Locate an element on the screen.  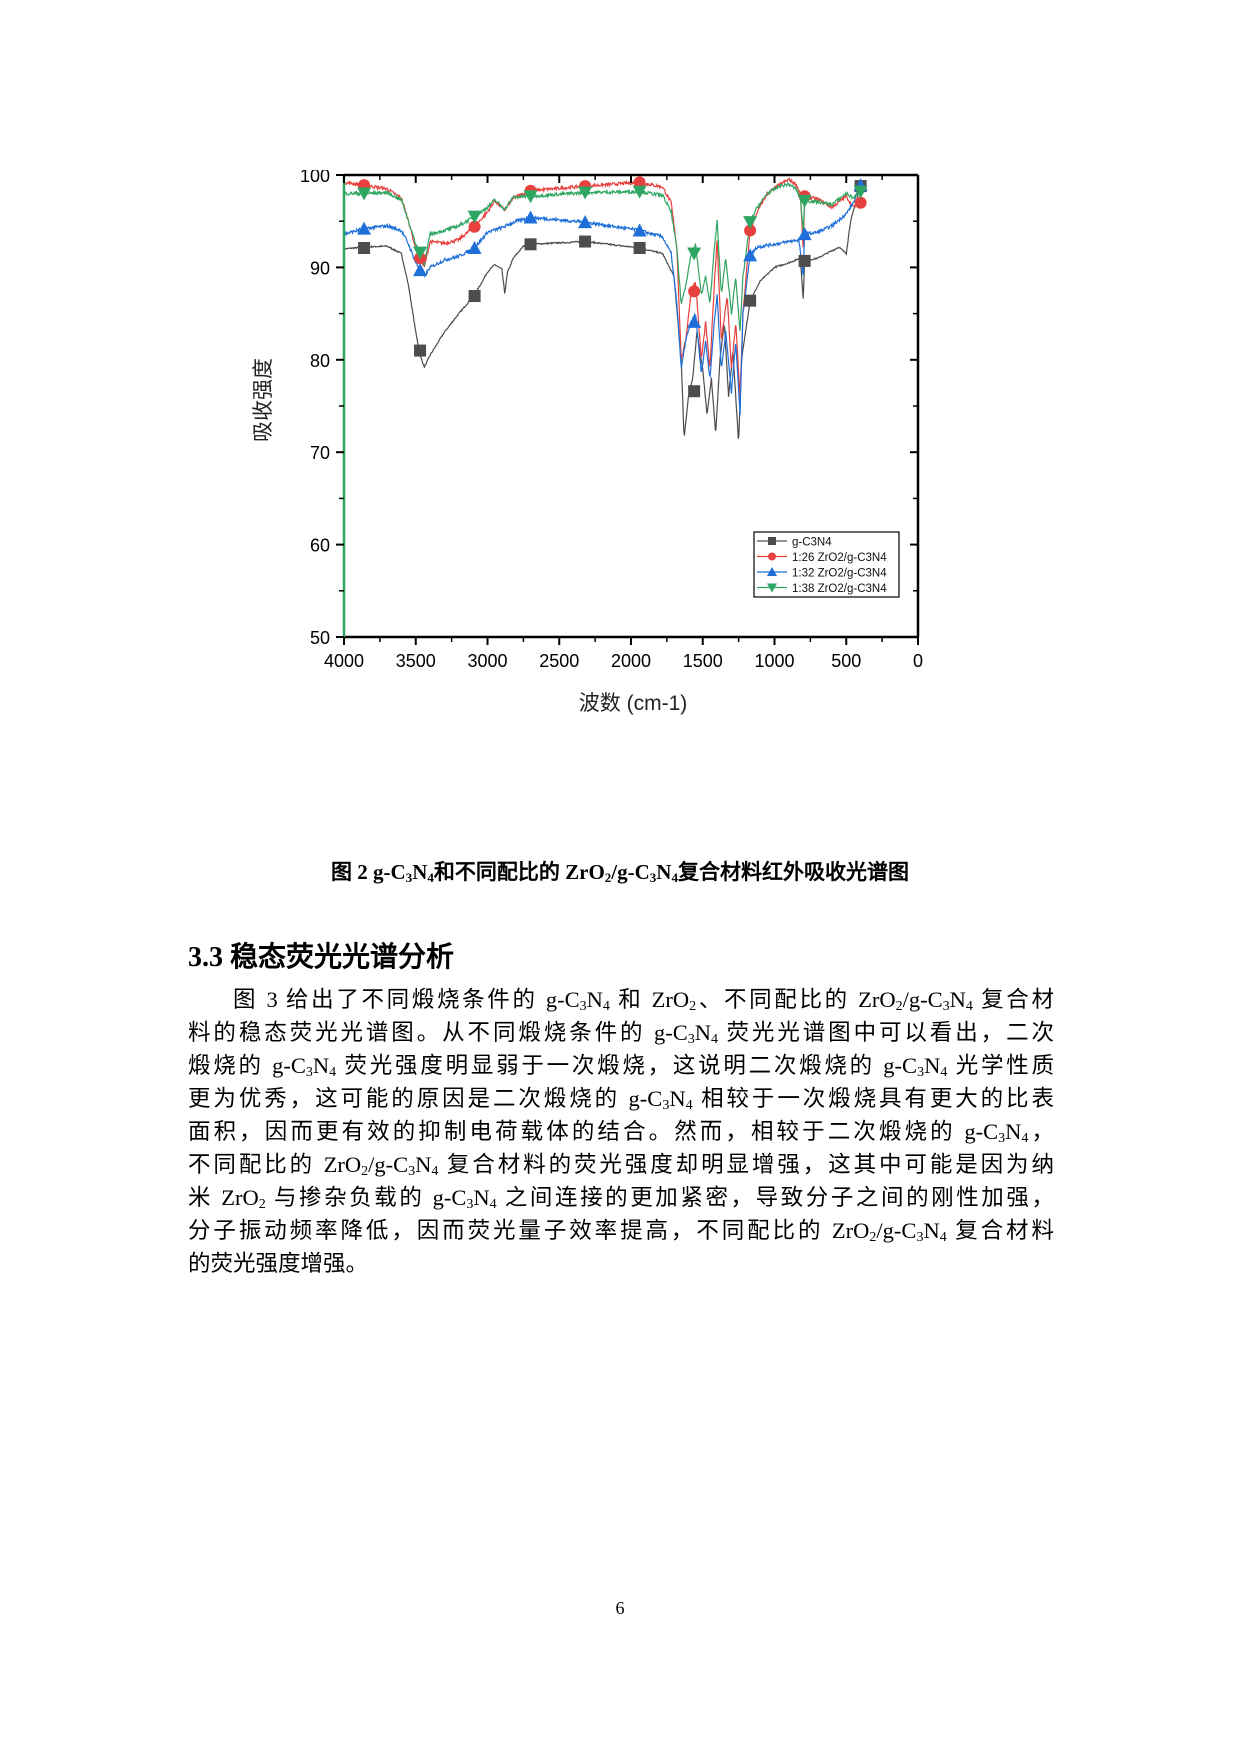
paragraph-line: 料的稳态荧光光谱图。从不同煅烧条件的 g-C3N4 荧光光谱图中可以看出，二次 is located at coordinates (621, 1033).